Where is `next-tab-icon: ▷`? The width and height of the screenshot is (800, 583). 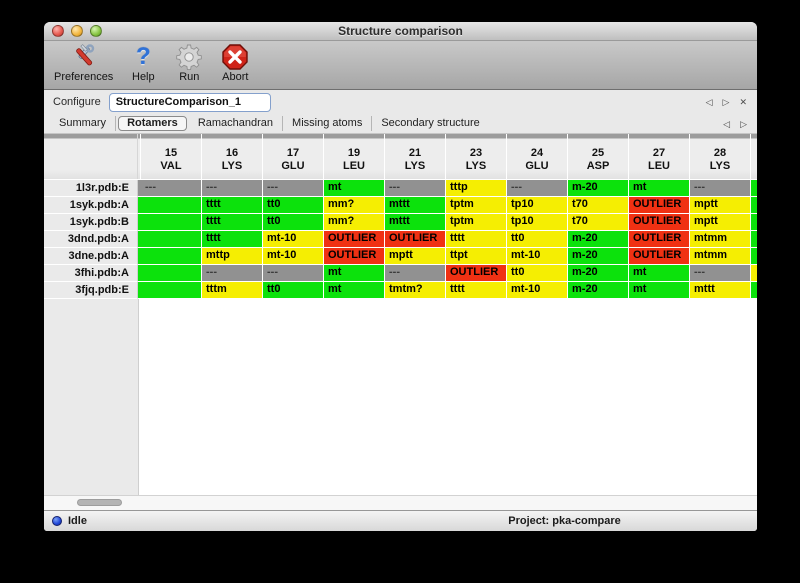
next-tab-icon: ▷ is located at coordinates (743, 123).